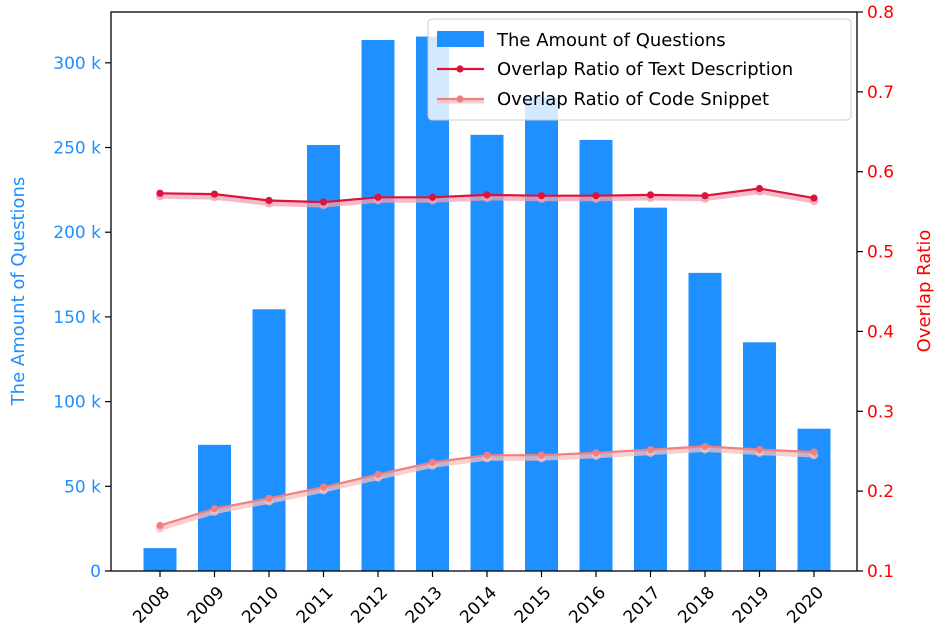  Describe the element at coordinates (269, 498) in the screenshot. I see `marker-1-2010` at that location.